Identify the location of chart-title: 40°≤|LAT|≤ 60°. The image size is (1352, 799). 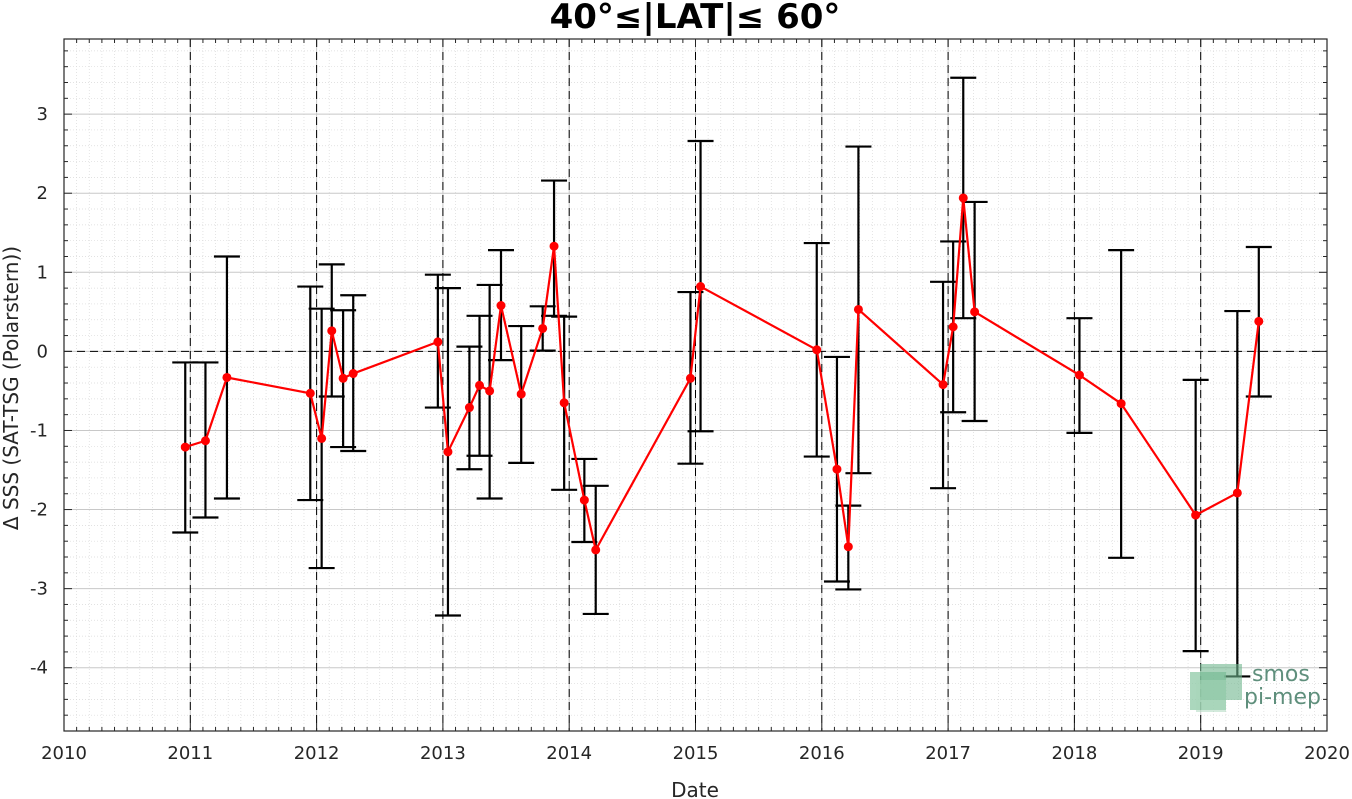
(695, 18).